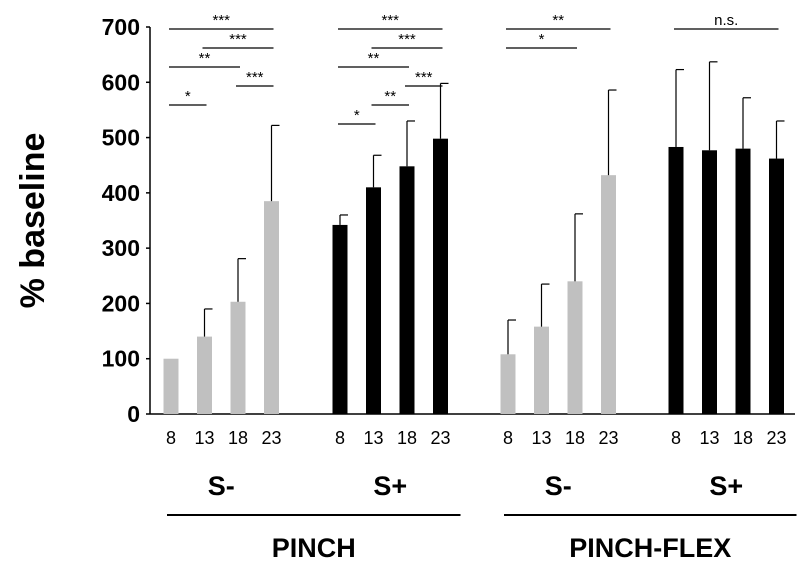  Describe the element at coordinates (121, 138) in the screenshot. I see `y-tick-label: 500` at that location.